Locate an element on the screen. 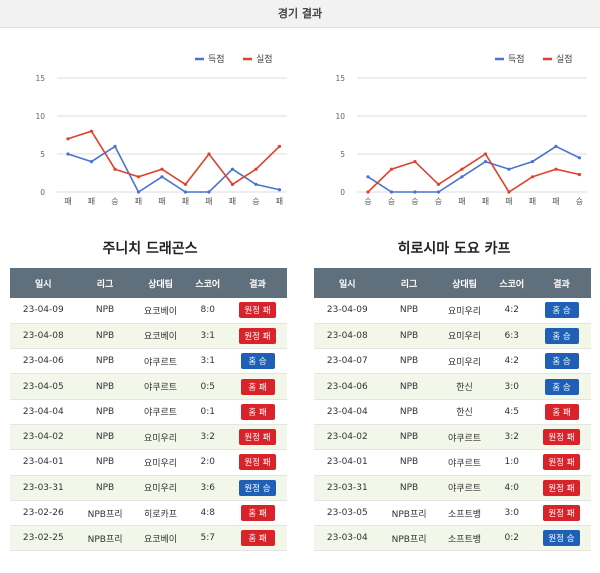 Image resolution: width=600 pixels, height=573 pixels. cell-result: 원정 승 is located at coordinates (561, 538).